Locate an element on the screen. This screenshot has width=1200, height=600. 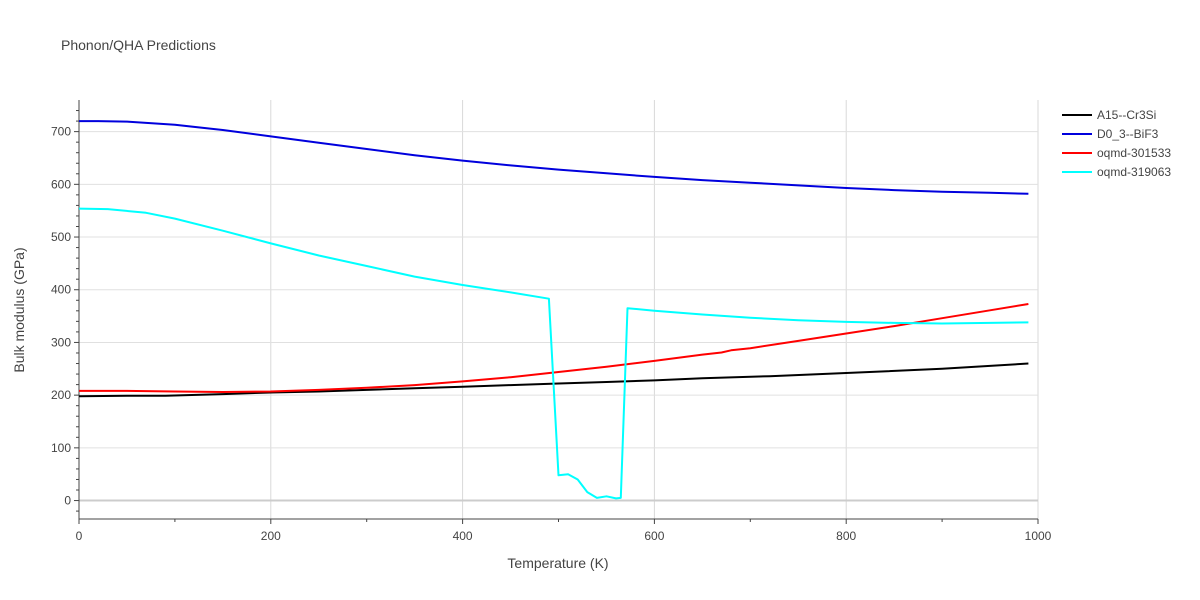
legend-label: oqmd-319063 is located at coordinates (1134, 172).